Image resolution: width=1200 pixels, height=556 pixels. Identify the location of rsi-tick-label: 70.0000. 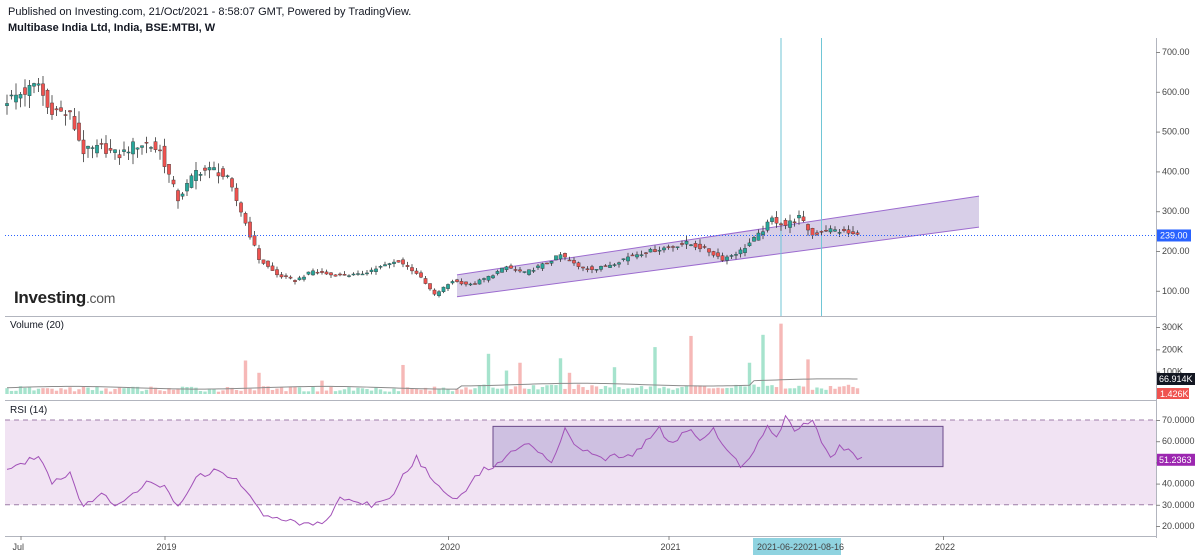
(1178, 420).